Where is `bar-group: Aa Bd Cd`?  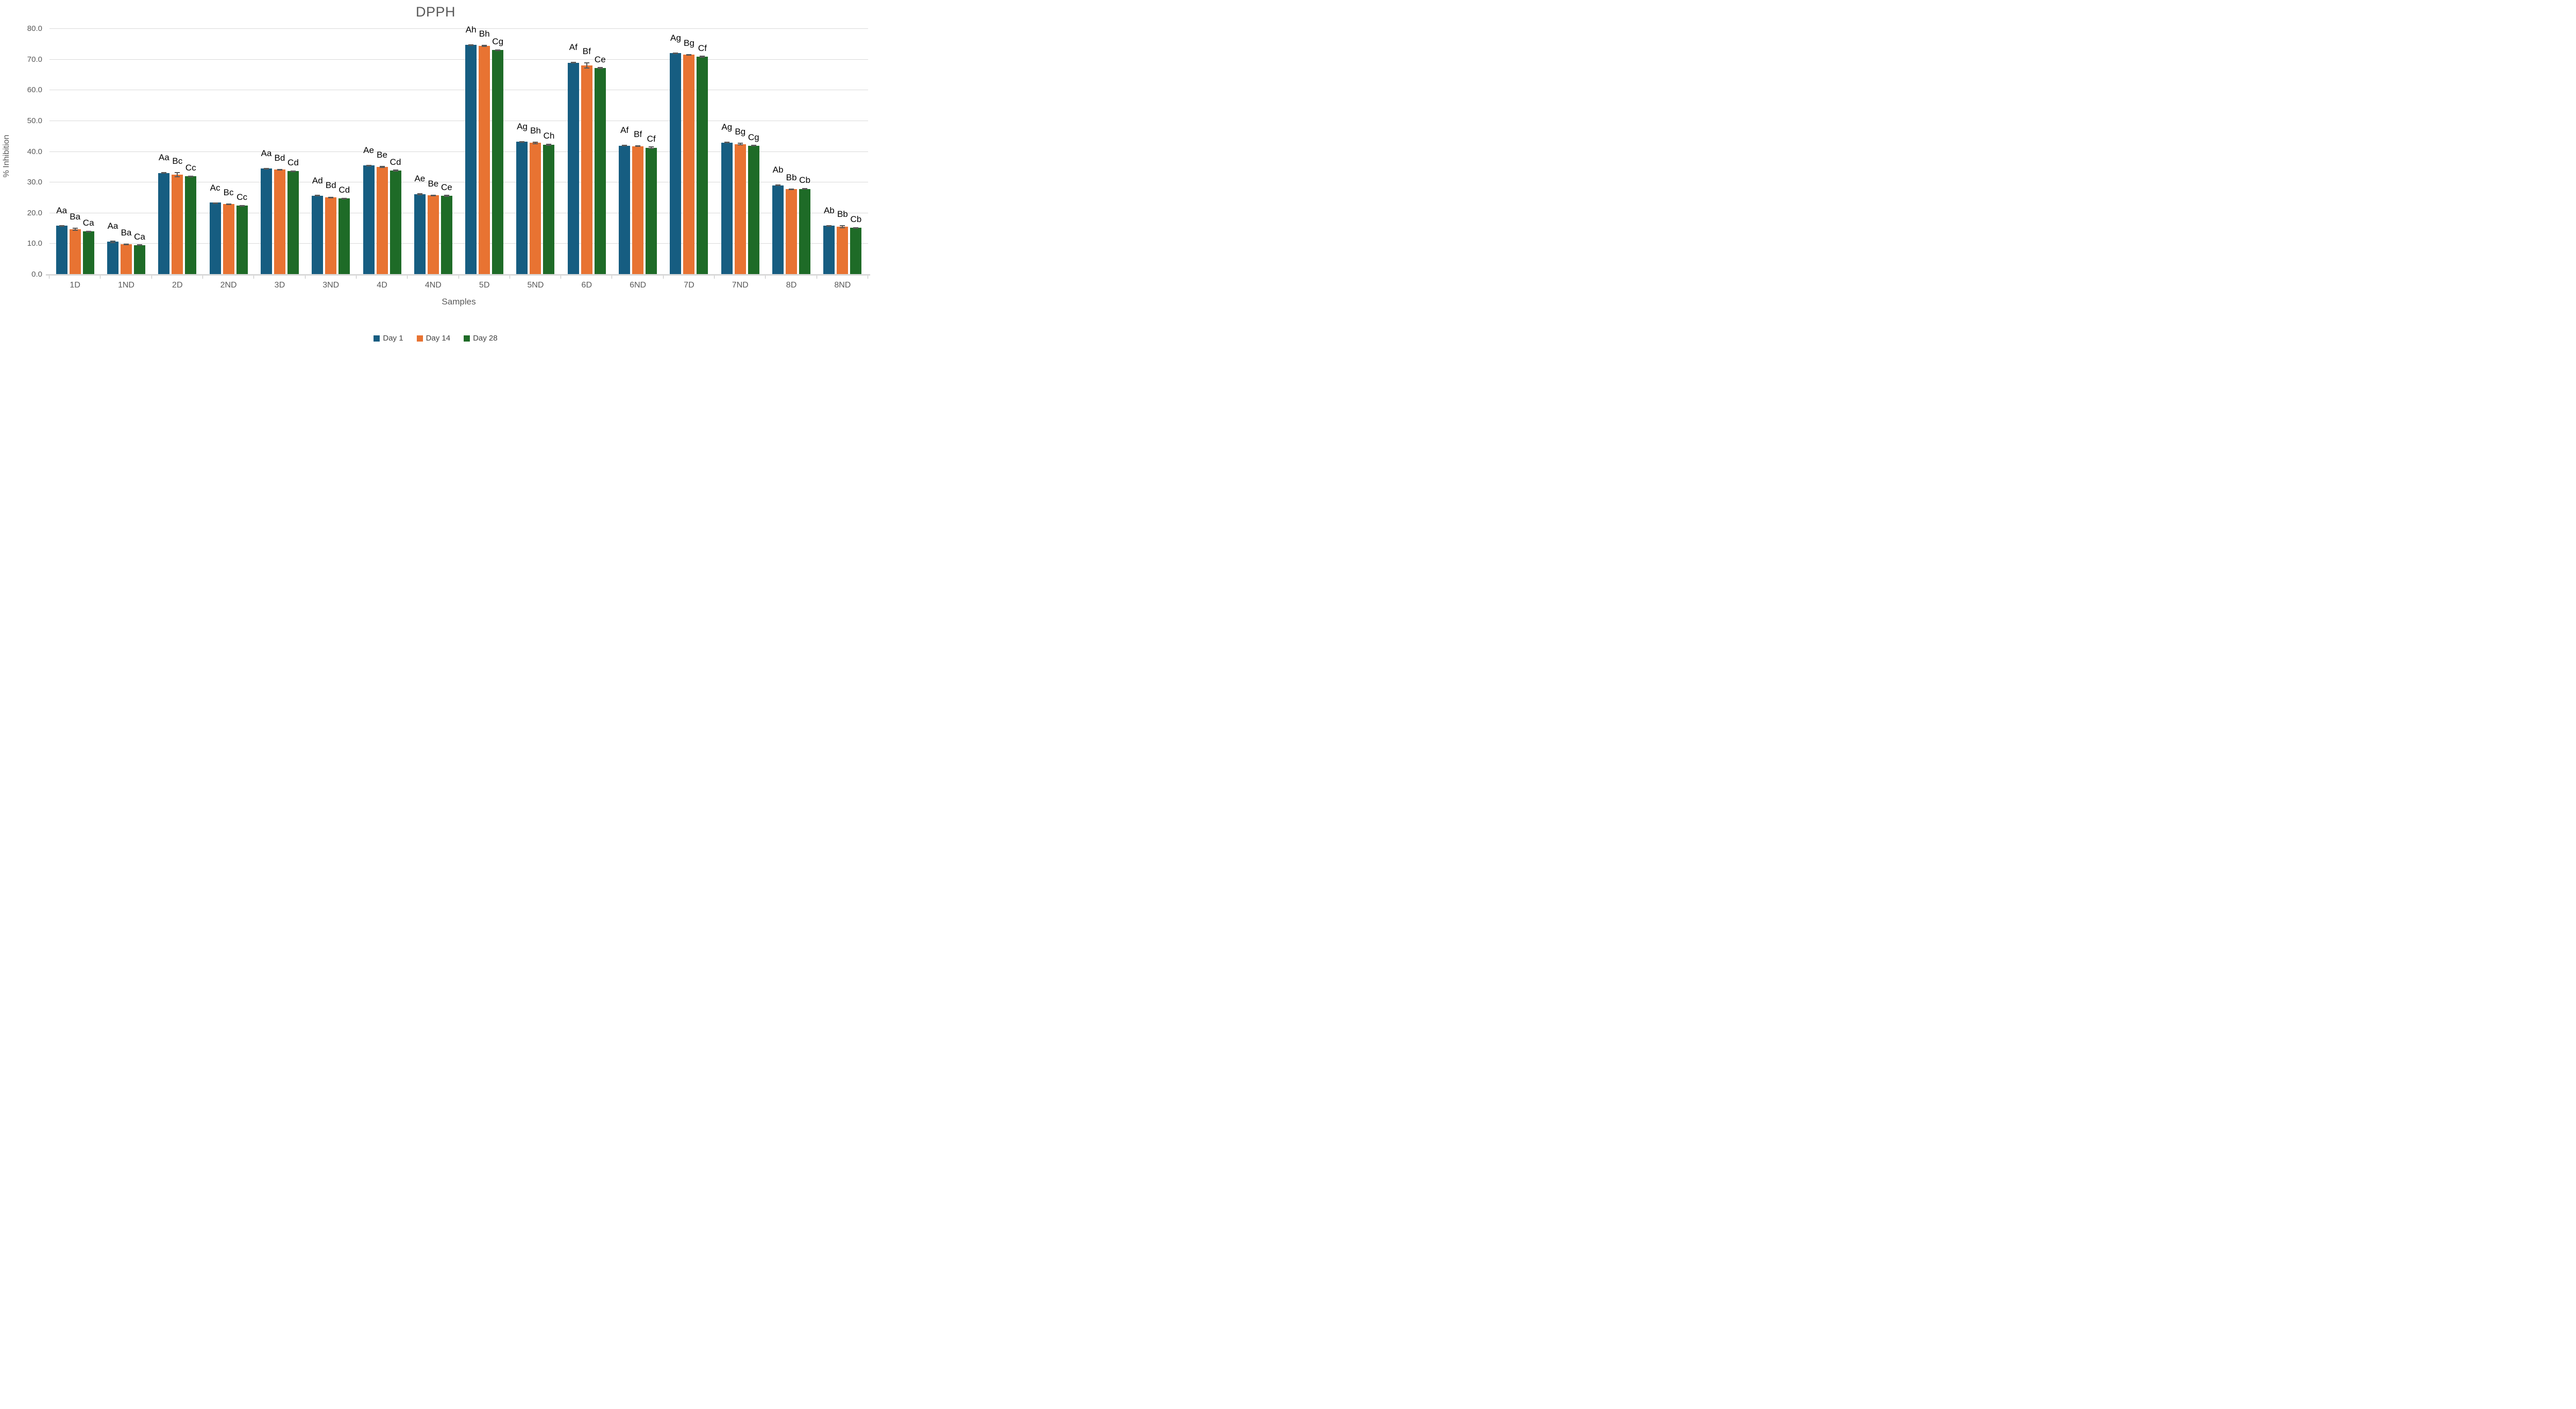 bar-group: Aa Bd Cd is located at coordinates (279, 152).